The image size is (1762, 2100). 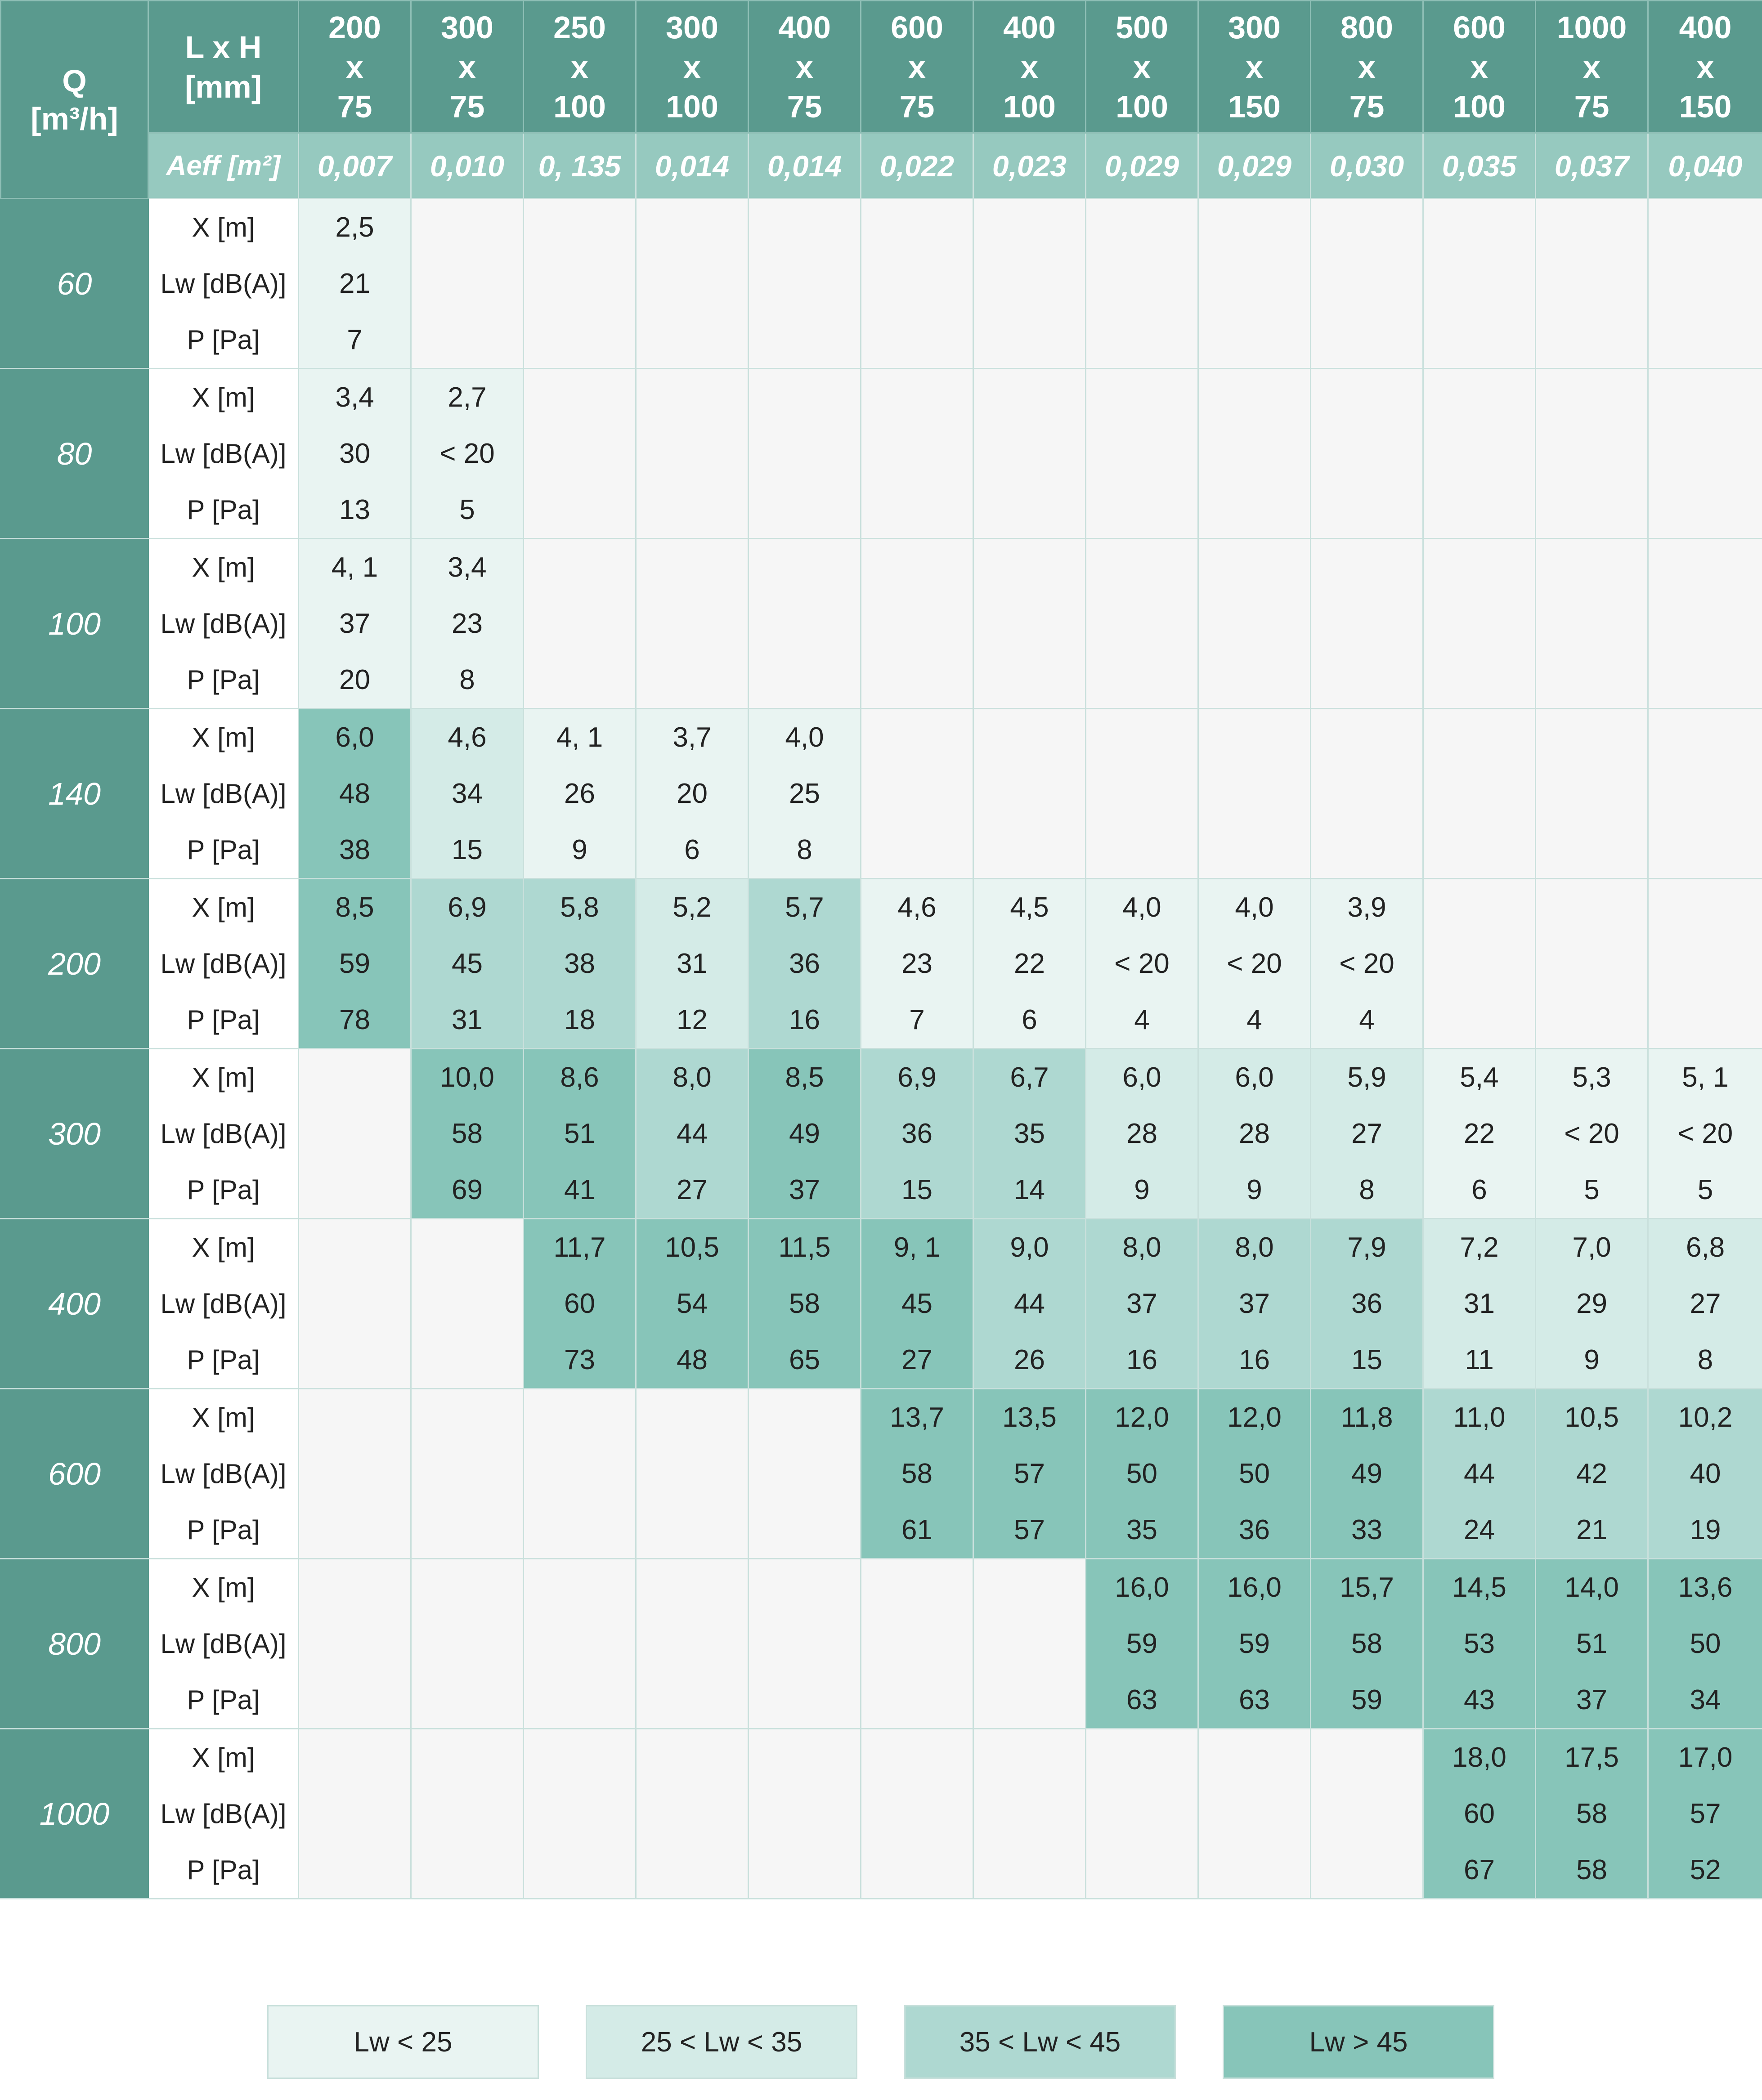 What do you see at coordinates (223, 165) in the screenshot?
I see `aeff-label: Aeff [m²]` at bounding box center [223, 165].